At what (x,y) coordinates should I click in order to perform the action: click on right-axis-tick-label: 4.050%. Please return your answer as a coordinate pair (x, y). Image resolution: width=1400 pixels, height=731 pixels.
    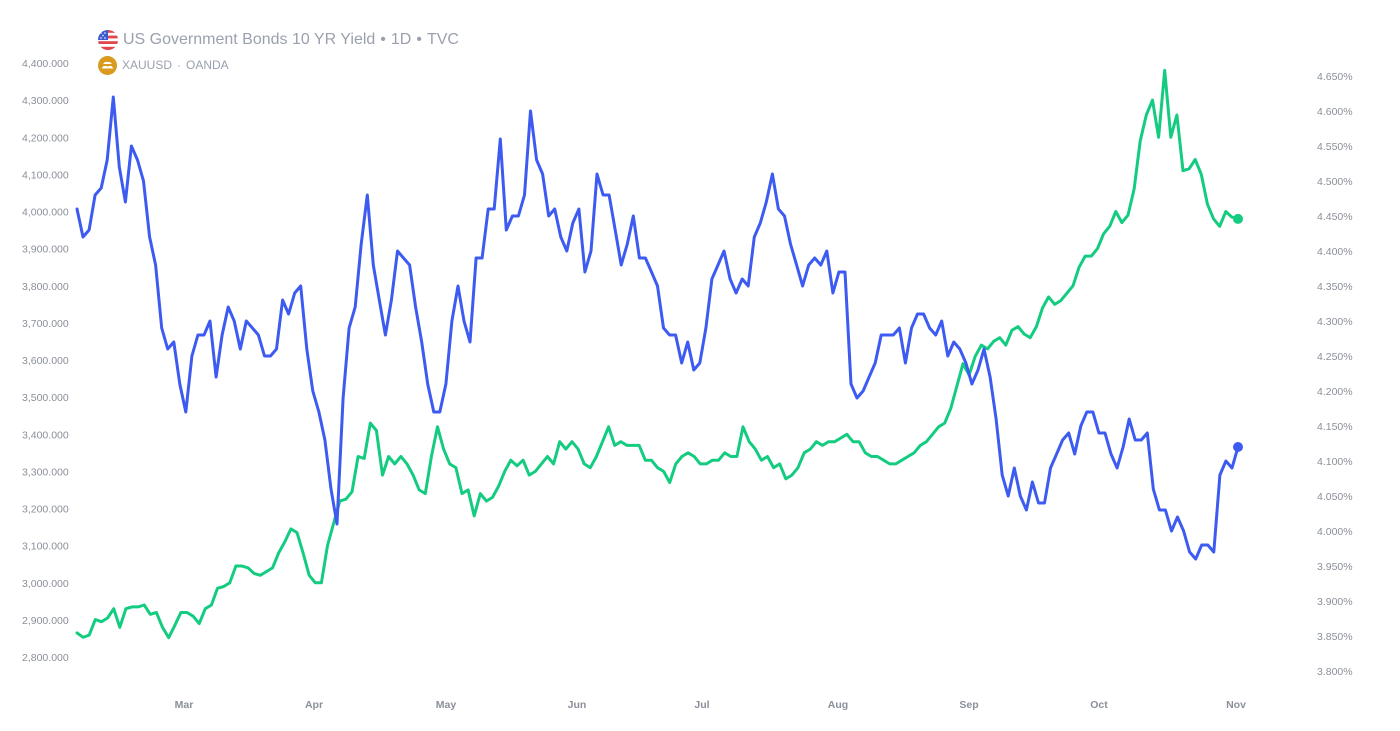
    Looking at the image, I should click on (1335, 497).